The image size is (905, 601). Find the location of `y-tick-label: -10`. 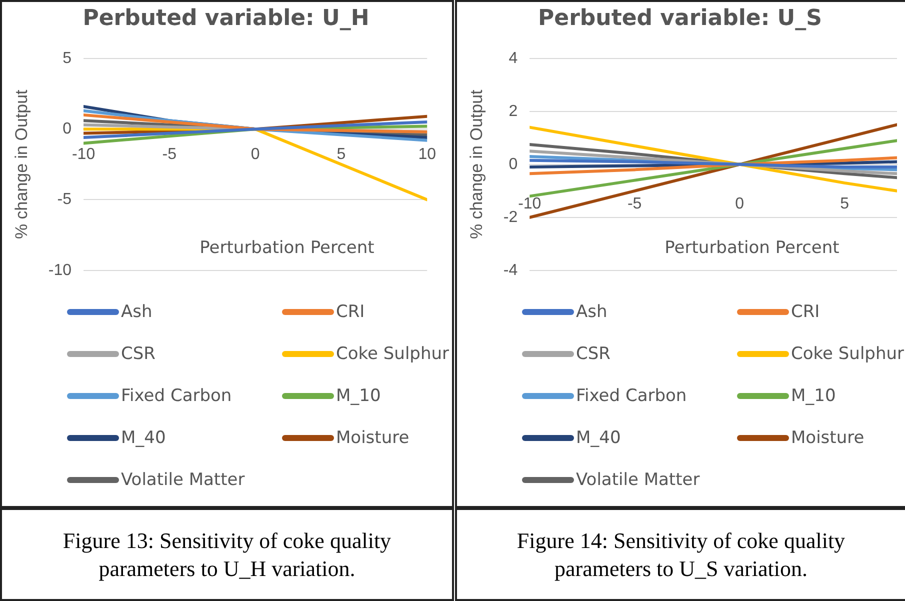

y-tick-label: -10 is located at coordinates (60, 270).